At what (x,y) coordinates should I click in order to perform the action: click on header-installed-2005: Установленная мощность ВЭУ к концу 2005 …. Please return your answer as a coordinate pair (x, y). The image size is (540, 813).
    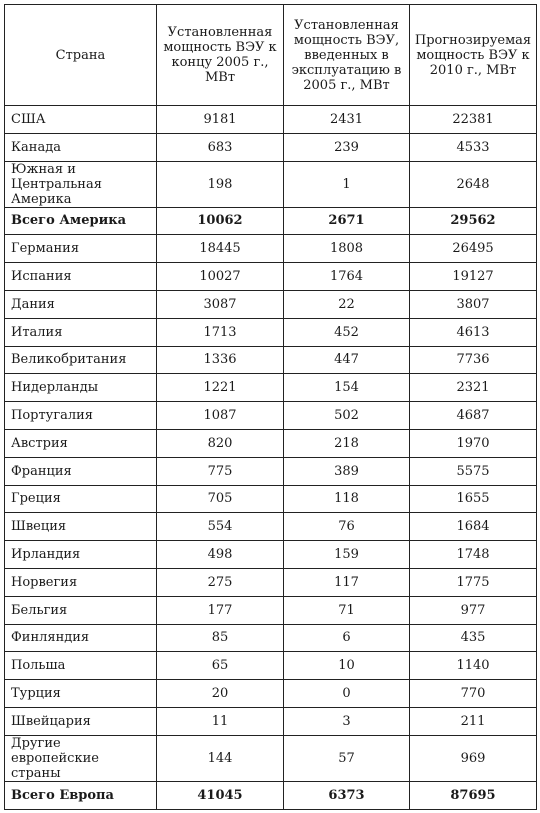
    Looking at the image, I should click on (220, 55).